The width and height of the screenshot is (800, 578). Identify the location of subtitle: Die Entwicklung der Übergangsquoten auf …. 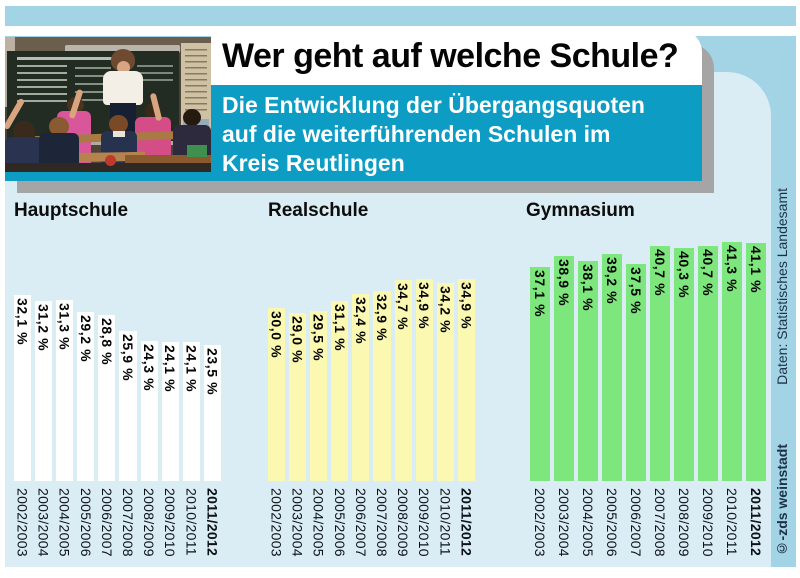
(433, 134).